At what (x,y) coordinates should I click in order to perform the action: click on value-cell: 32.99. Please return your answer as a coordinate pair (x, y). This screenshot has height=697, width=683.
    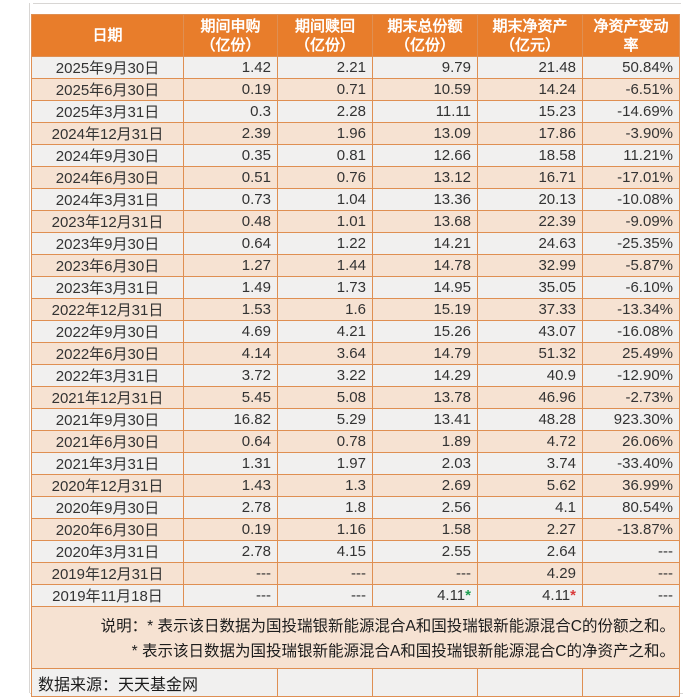
    Looking at the image, I should click on (530, 265).